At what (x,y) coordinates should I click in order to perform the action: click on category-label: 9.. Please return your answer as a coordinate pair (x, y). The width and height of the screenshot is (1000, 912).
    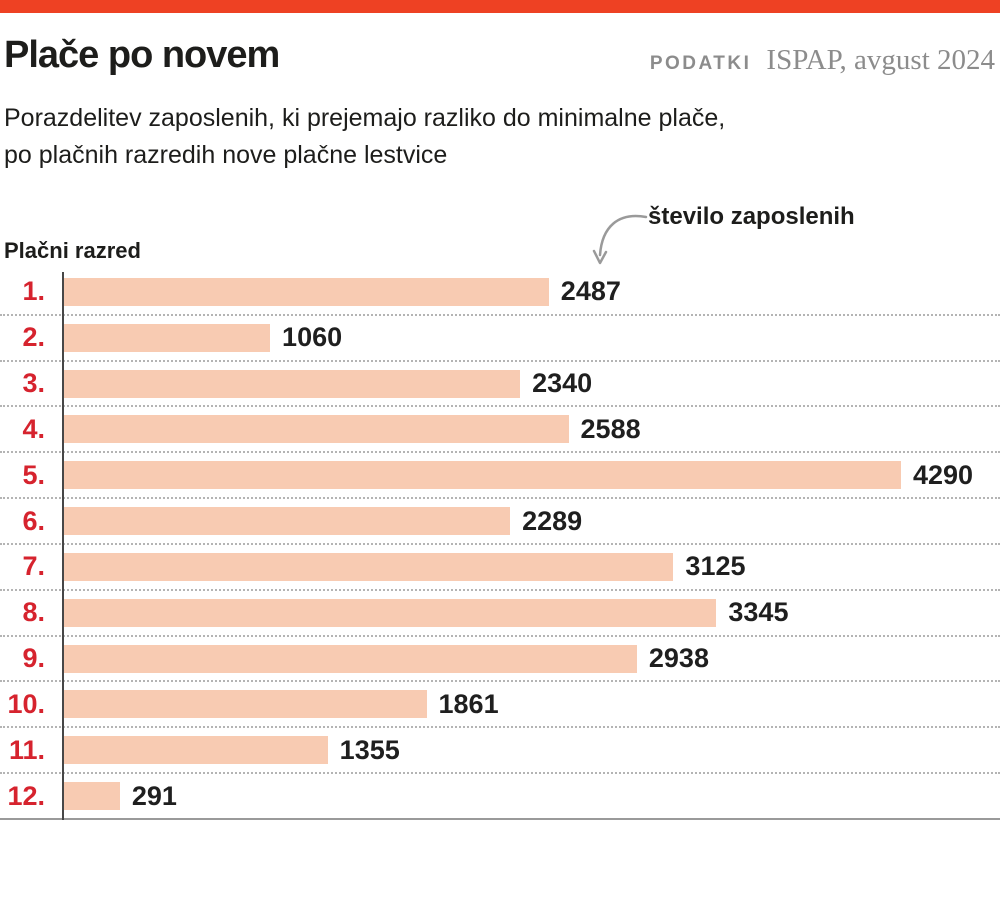
    Looking at the image, I should click on (33, 658).